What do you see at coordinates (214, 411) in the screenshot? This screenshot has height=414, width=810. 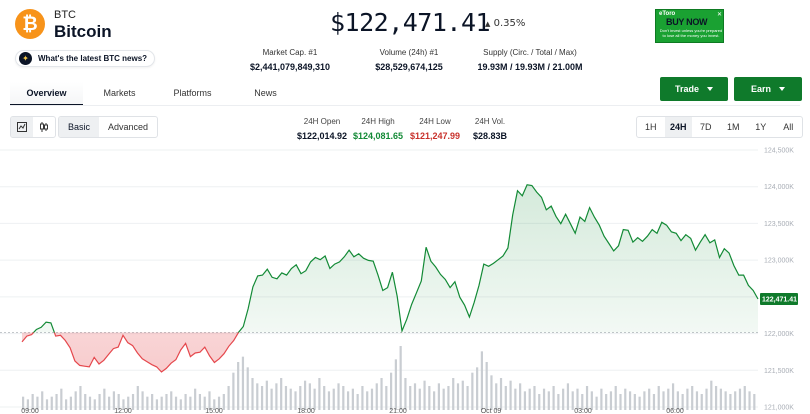 I see `x-tick-label: 15:00` at bounding box center [214, 411].